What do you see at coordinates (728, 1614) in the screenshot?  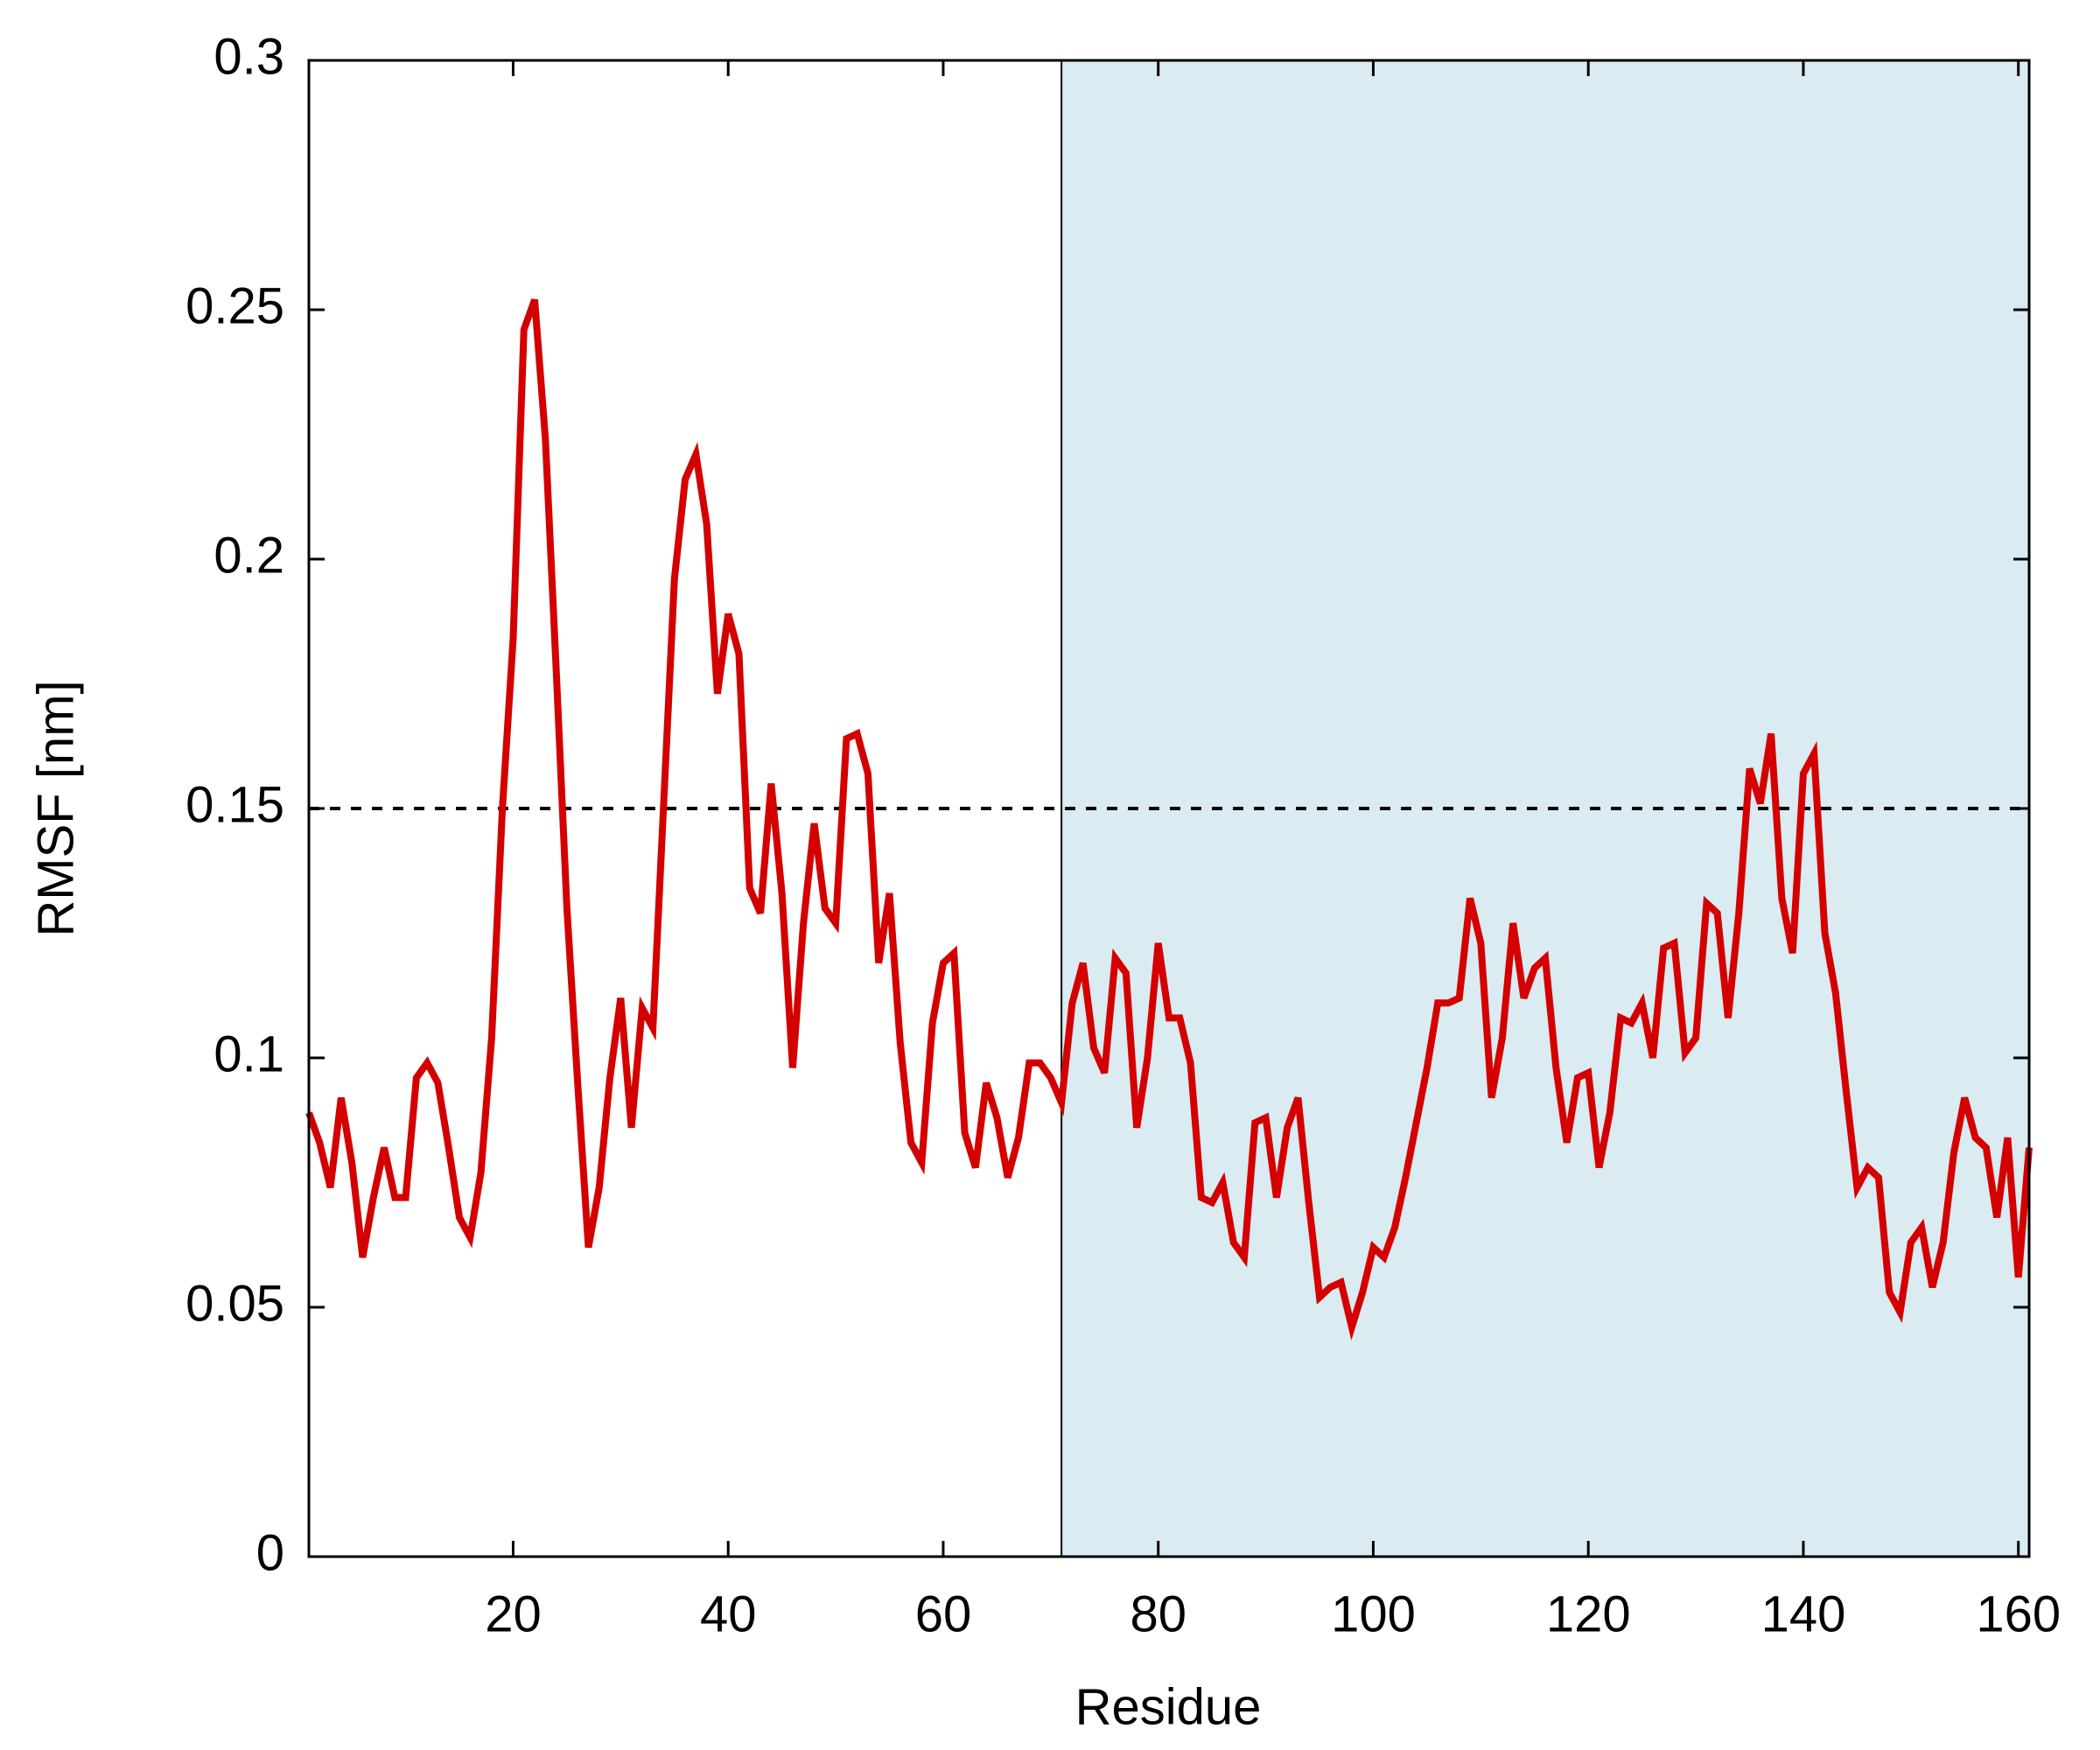 I see `x-tick-label: 40` at bounding box center [728, 1614].